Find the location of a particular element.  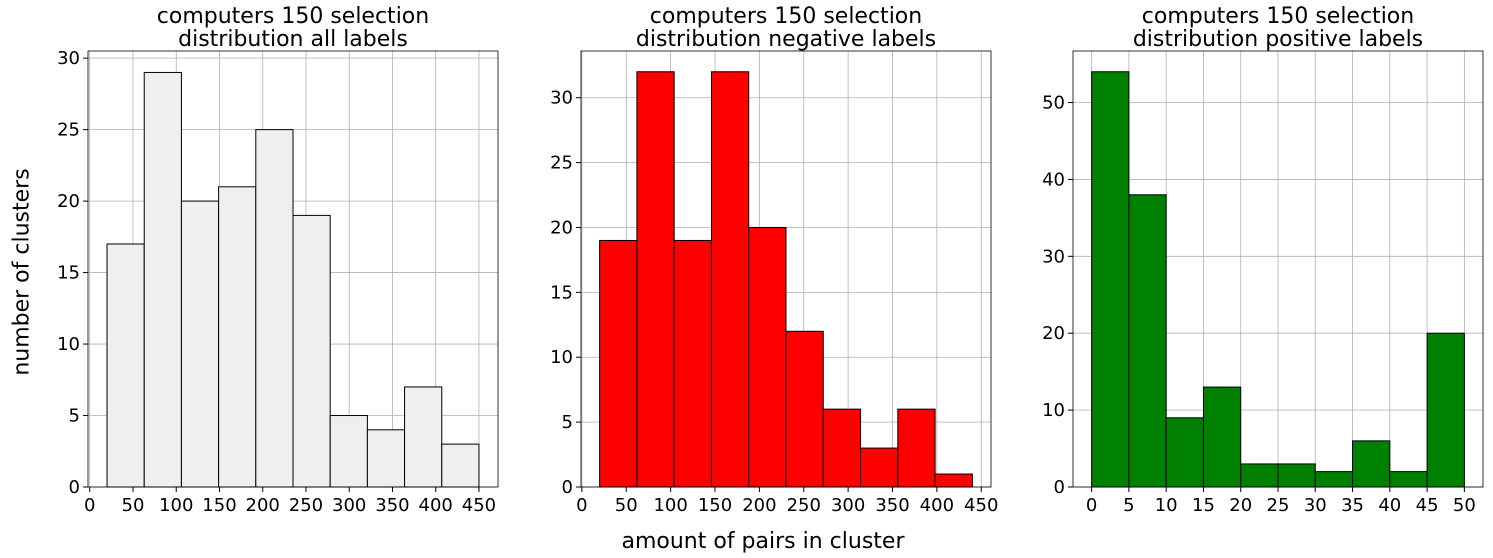

x-tick-label: 15 is located at coordinates (1203, 505).